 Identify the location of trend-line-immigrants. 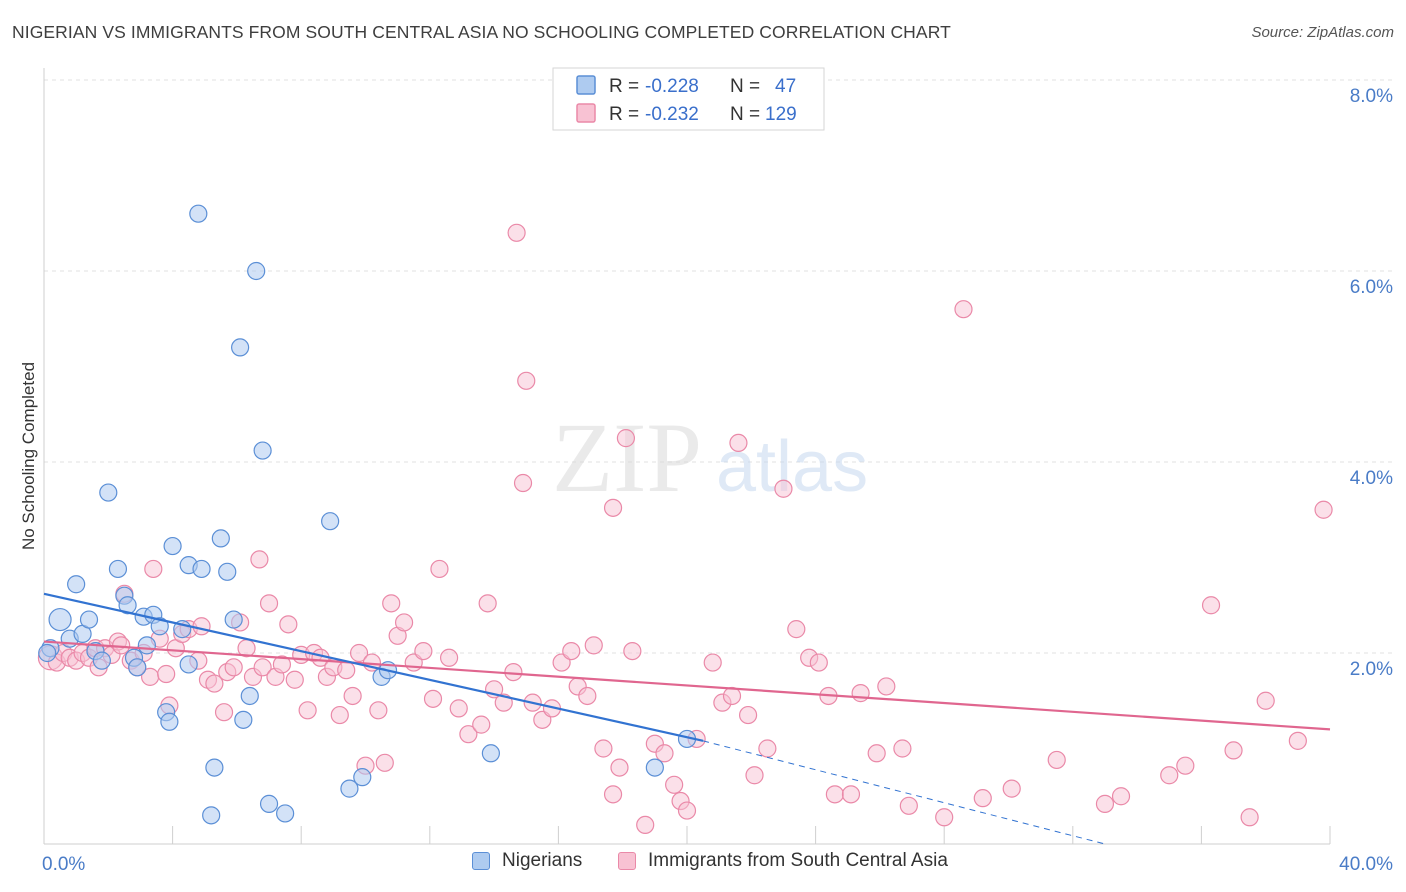
(687, 685).